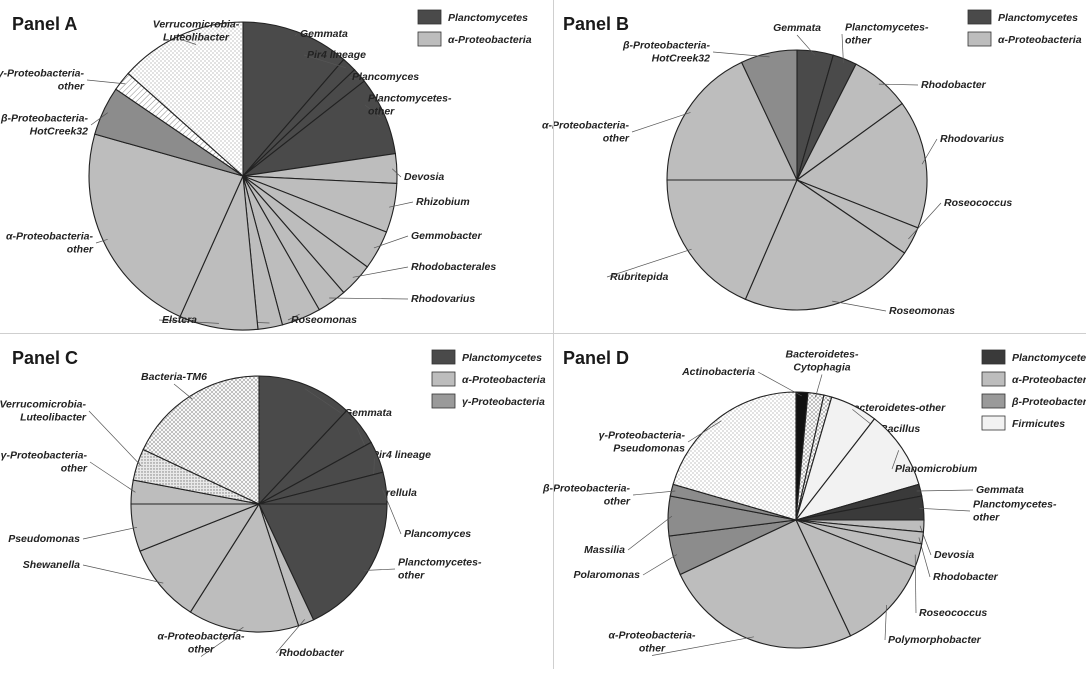 The width and height of the screenshot is (1086, 674). What do you see at coordinates (44, 24) in the screenshot?
I see `panel-title: Panel A` at bounding box center [44, 24].